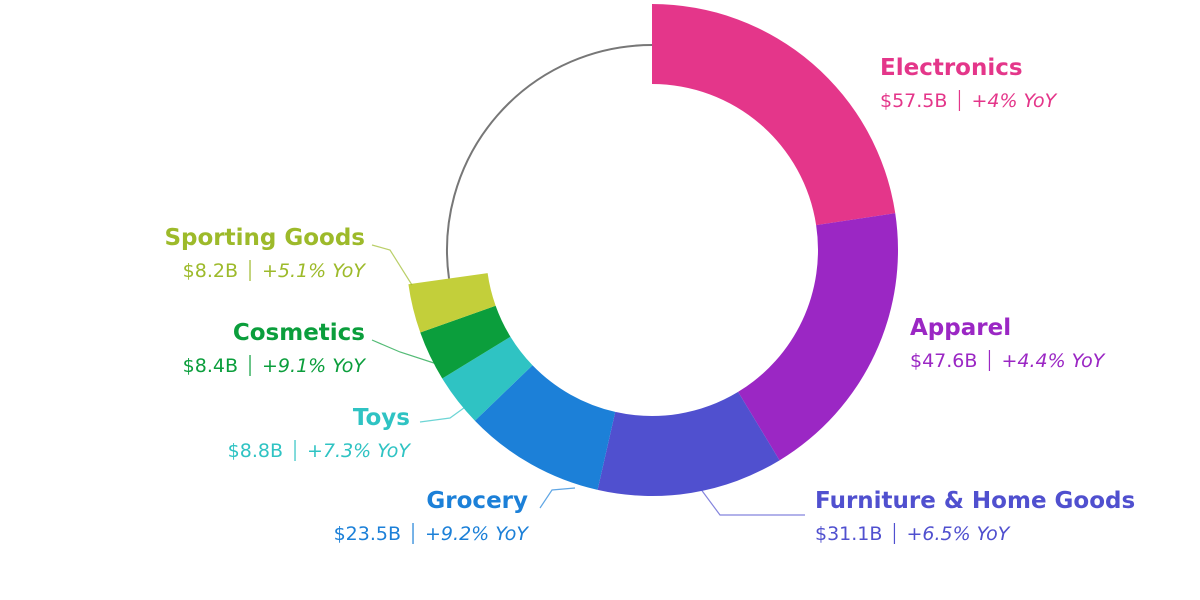 This screenshot has height=600, width=1200. I want to click on category-label: Apparel, so click(960, 328).